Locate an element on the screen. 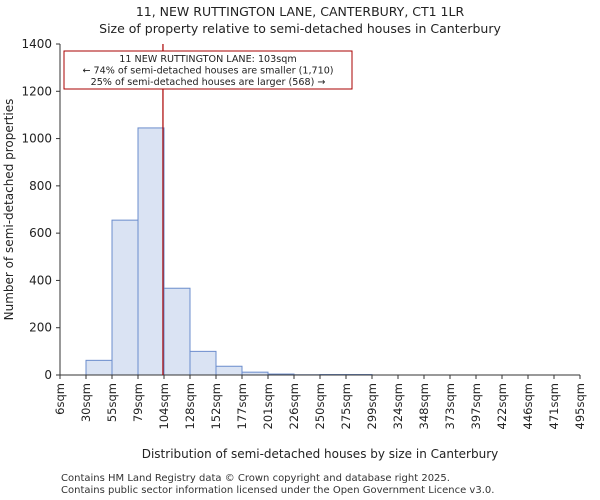 This screenshot has height=500, width=600. y-tick-label-400: 400 is located at coordinates (40, 280).